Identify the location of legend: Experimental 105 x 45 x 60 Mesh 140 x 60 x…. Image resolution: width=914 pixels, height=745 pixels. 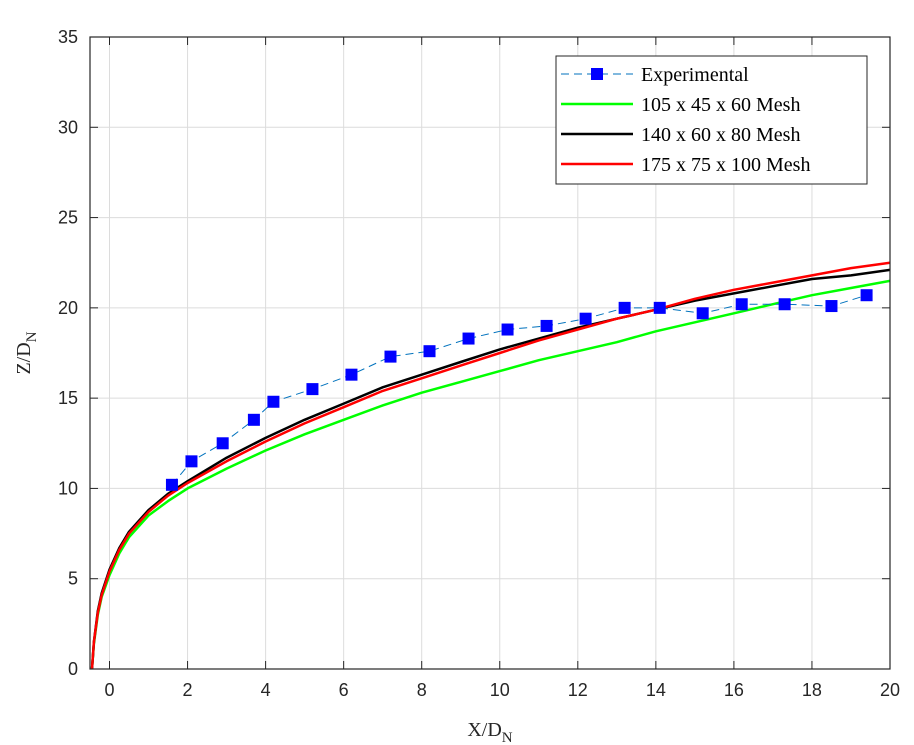
(711, 120).